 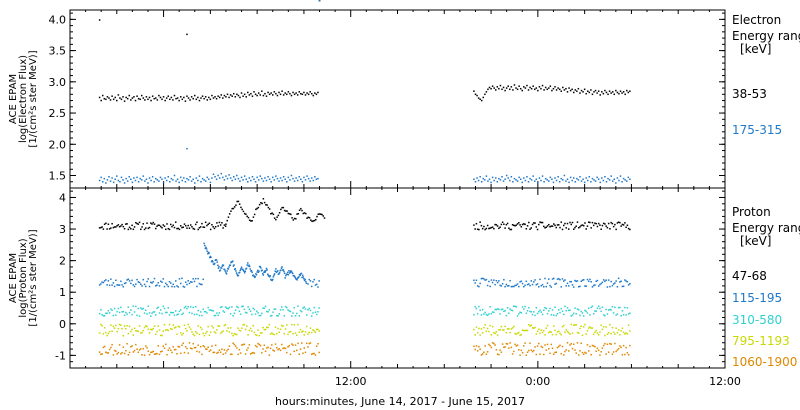 I want to click on y-tick-label: 1, so click(x=62, y=292).